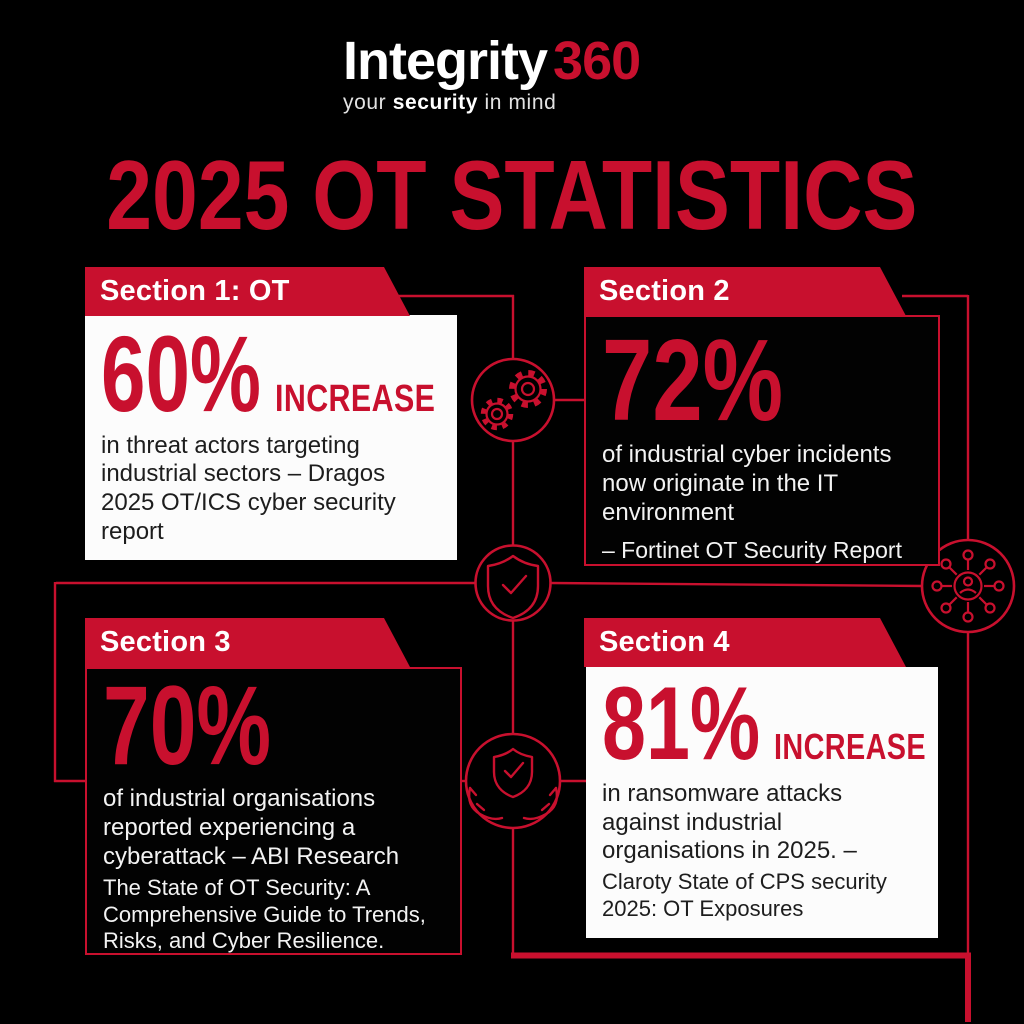  What do you see at coordinates (968, 586) in the screenshot?
I see `network-people-icon` at bounding box center [968, 586].